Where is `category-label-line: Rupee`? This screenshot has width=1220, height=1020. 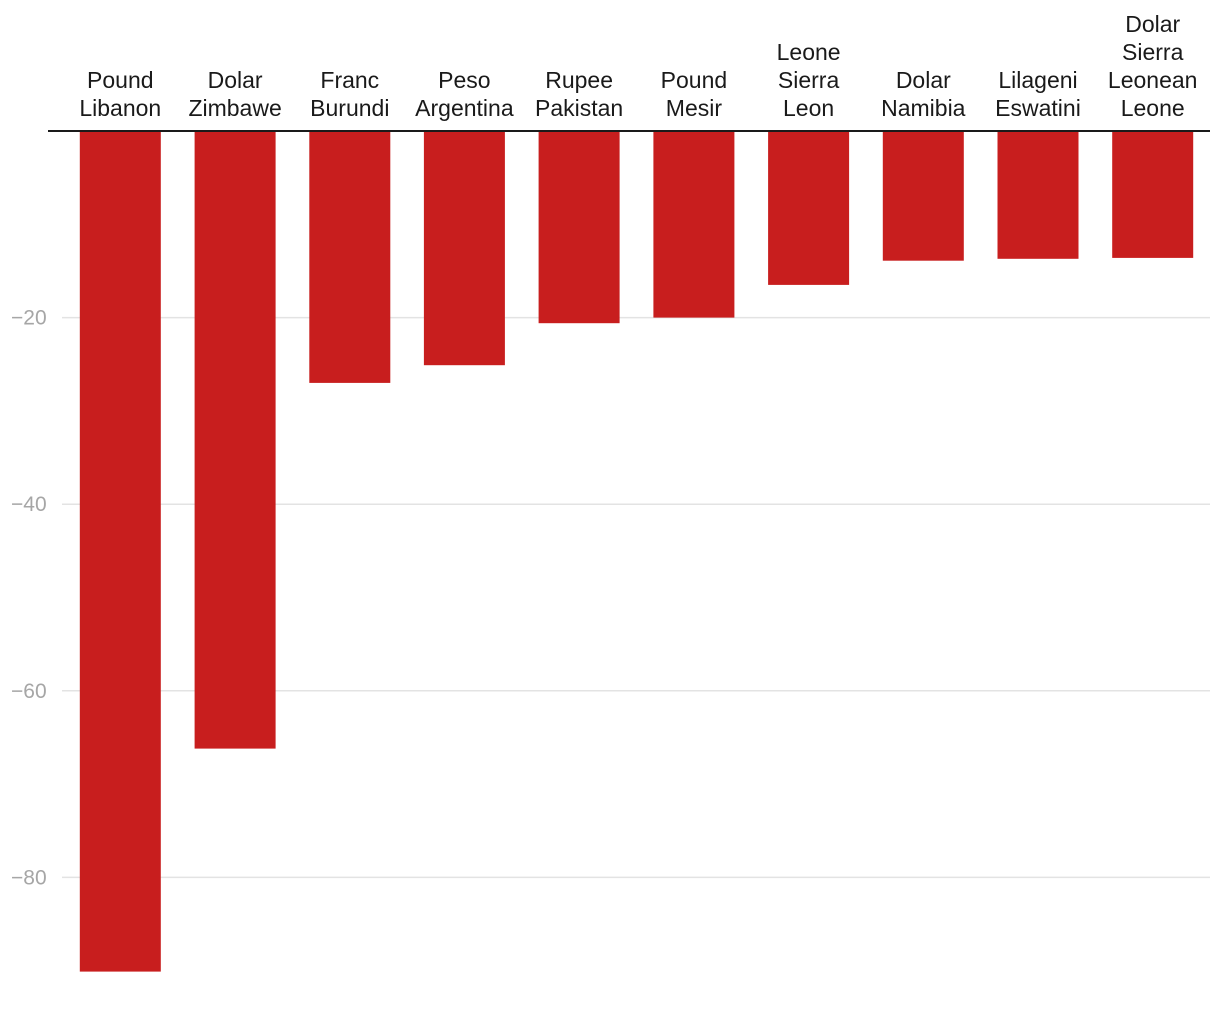
category-label-line: Rupee is located at coordinates (579, 80).